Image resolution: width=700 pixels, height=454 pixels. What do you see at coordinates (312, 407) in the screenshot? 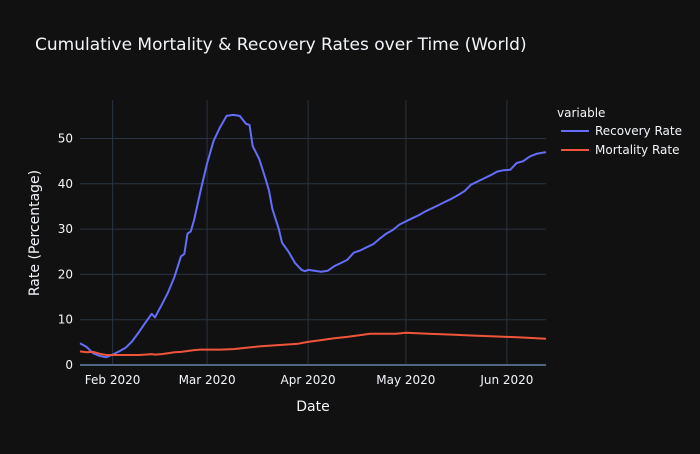
I see `x-axis-title: Date` at bounding box center [312, 407].